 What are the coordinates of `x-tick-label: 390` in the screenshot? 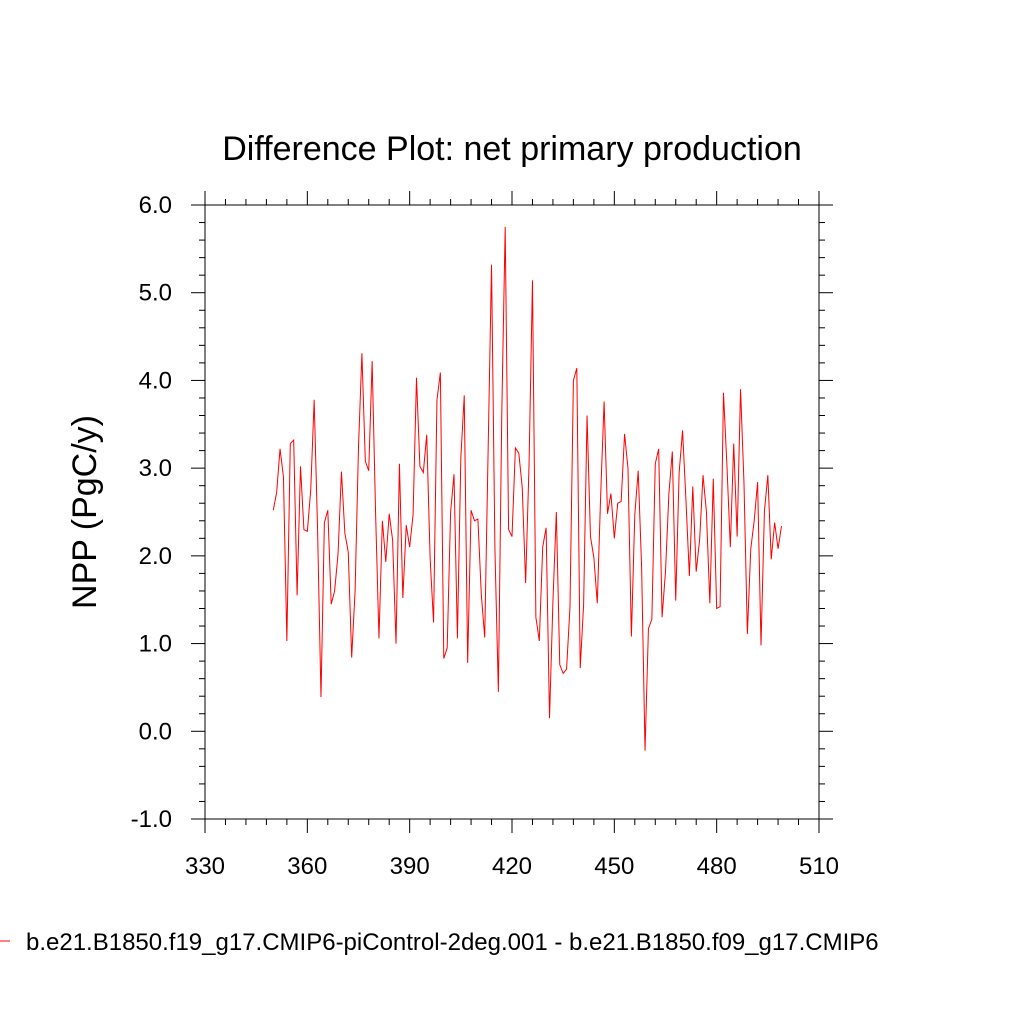 It's located at (410, 866).